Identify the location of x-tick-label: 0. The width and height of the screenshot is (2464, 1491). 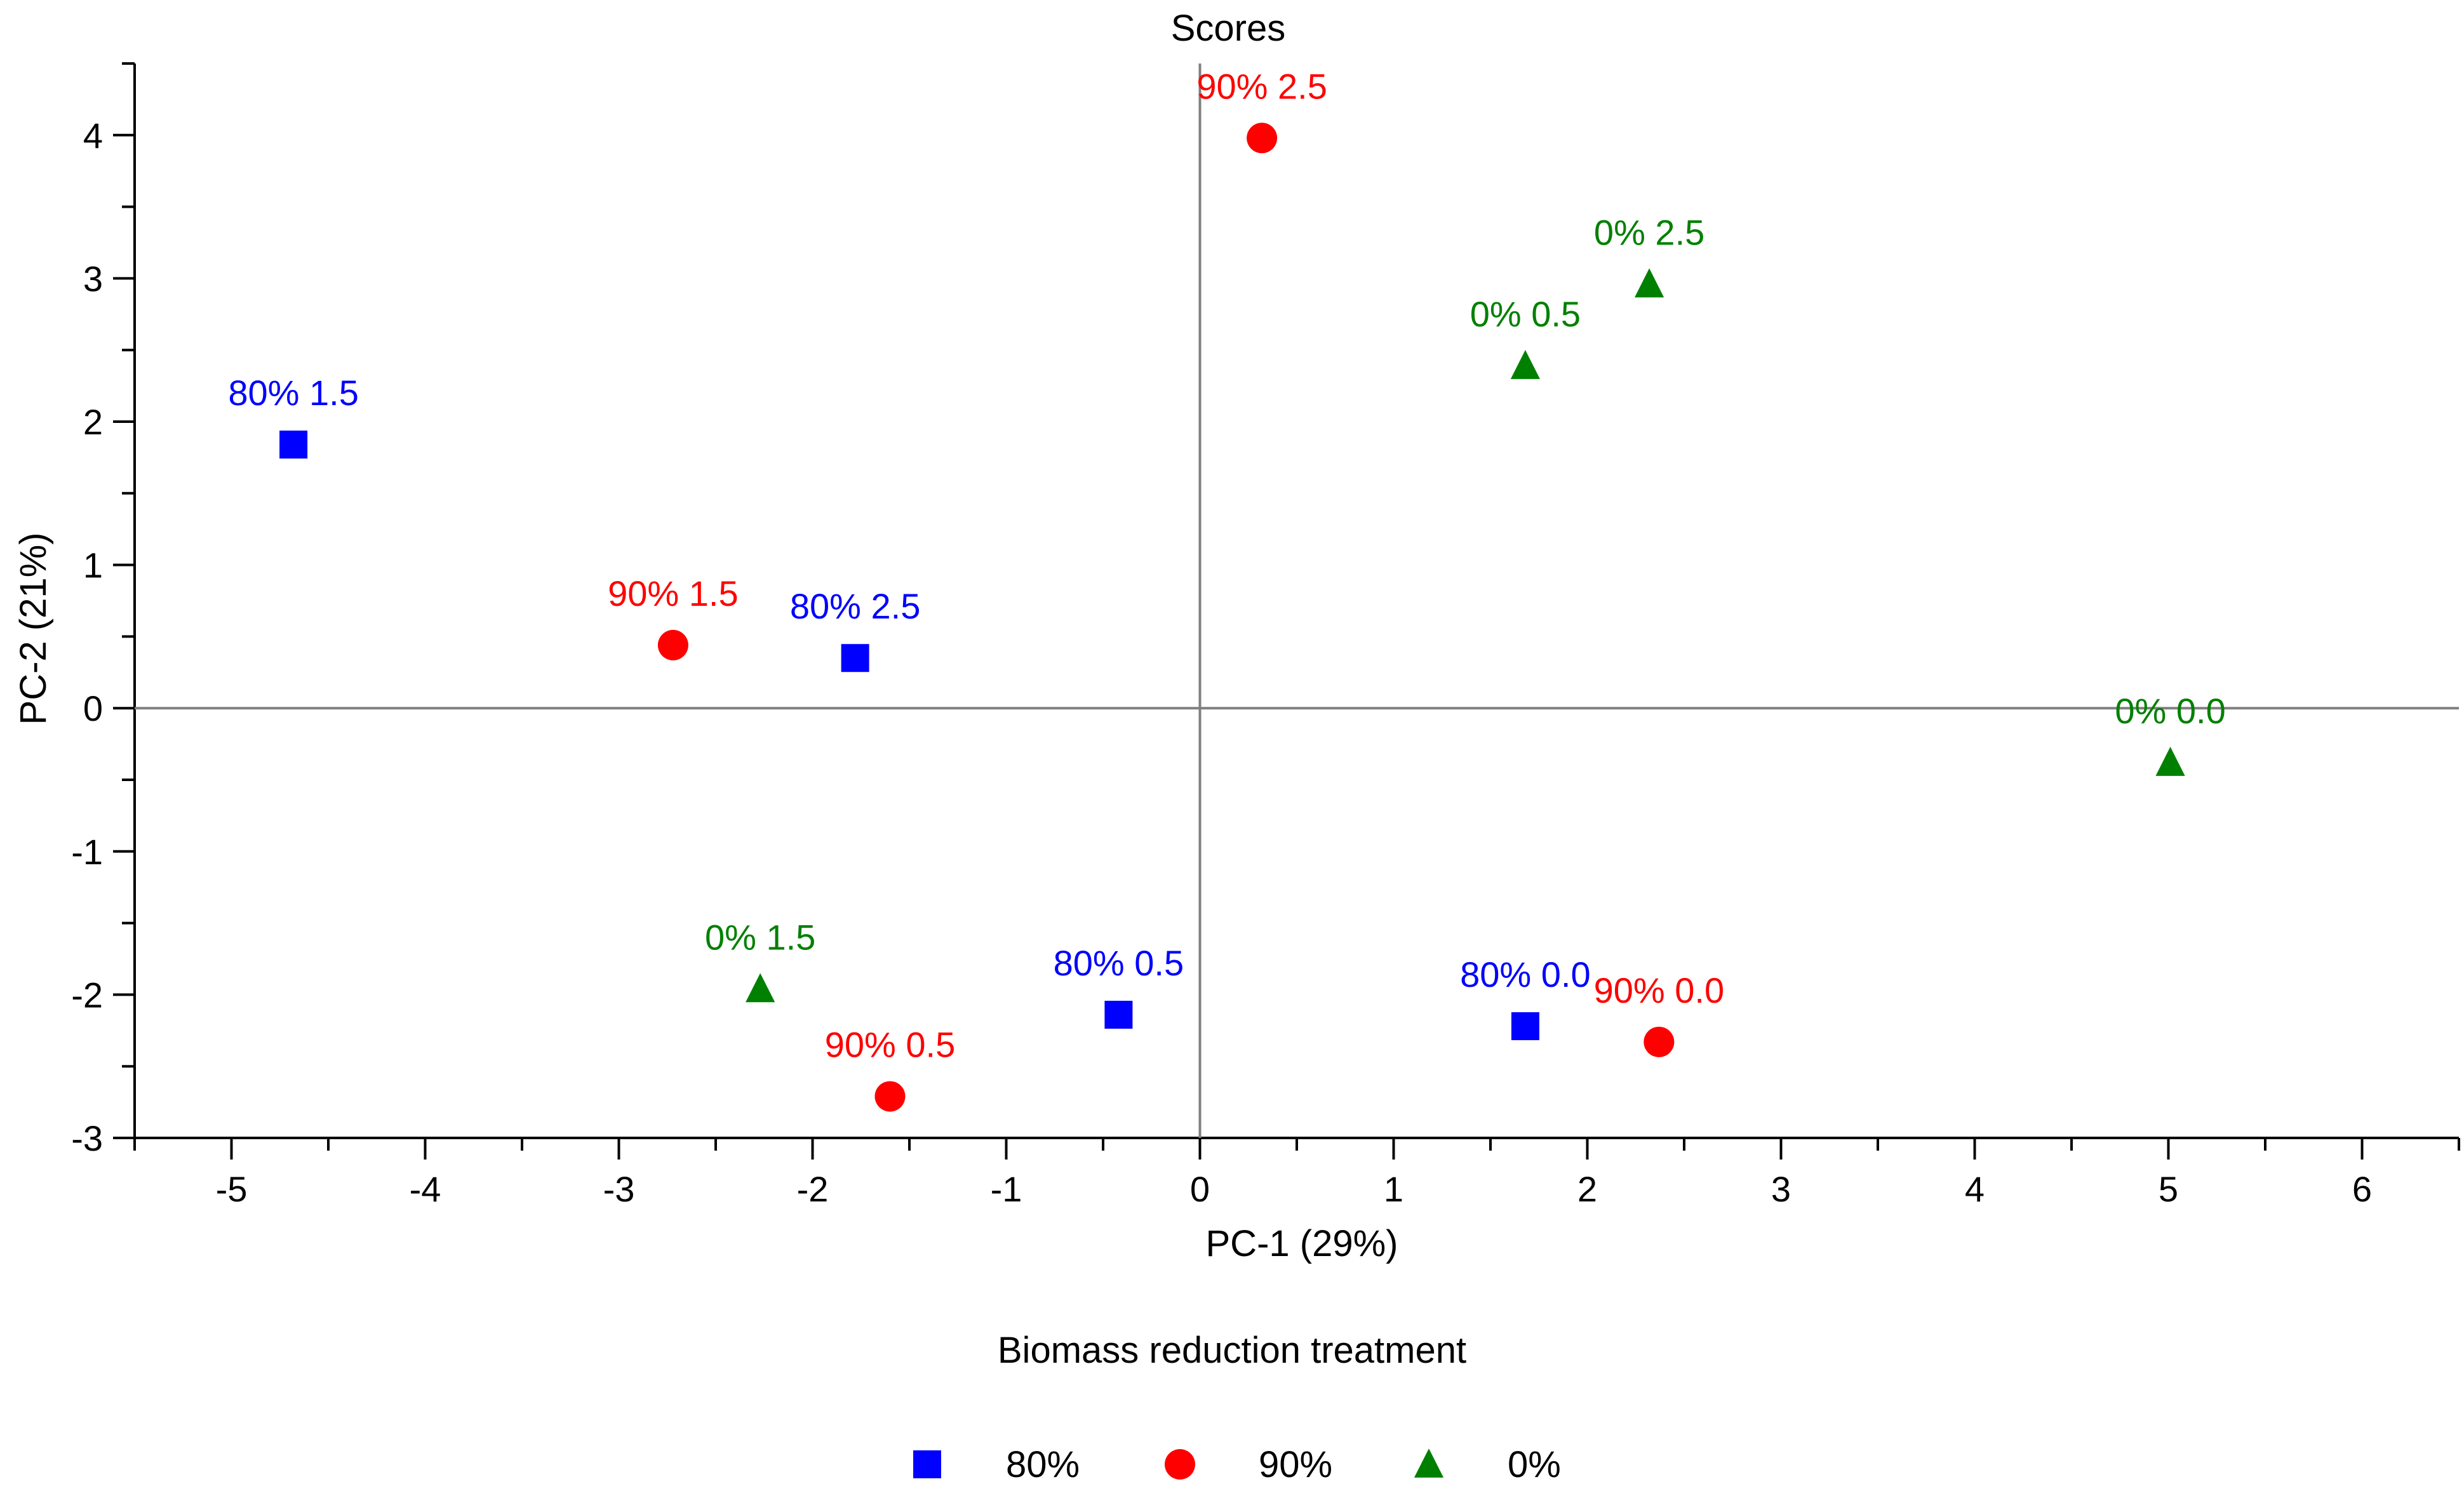
(1200, 1189).